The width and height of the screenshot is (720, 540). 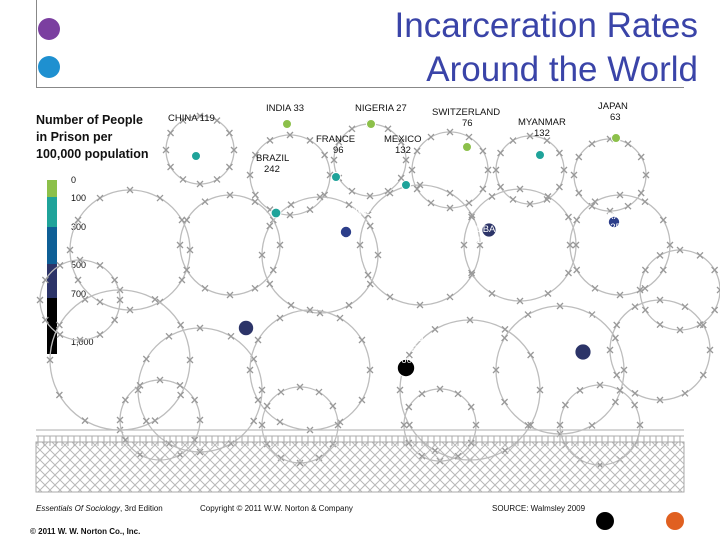 What do you see at coordinates (360, 467) in the screenshot?
I see `chain-link-fence` at bounding box center [360, 467].